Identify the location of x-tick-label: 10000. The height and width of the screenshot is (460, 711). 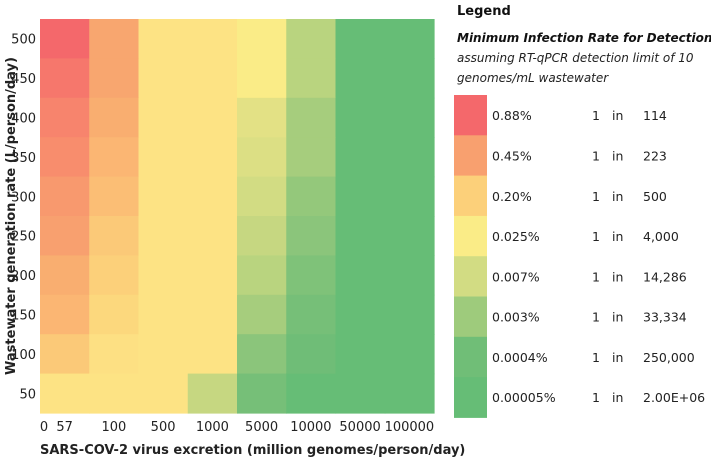
(310, 427).